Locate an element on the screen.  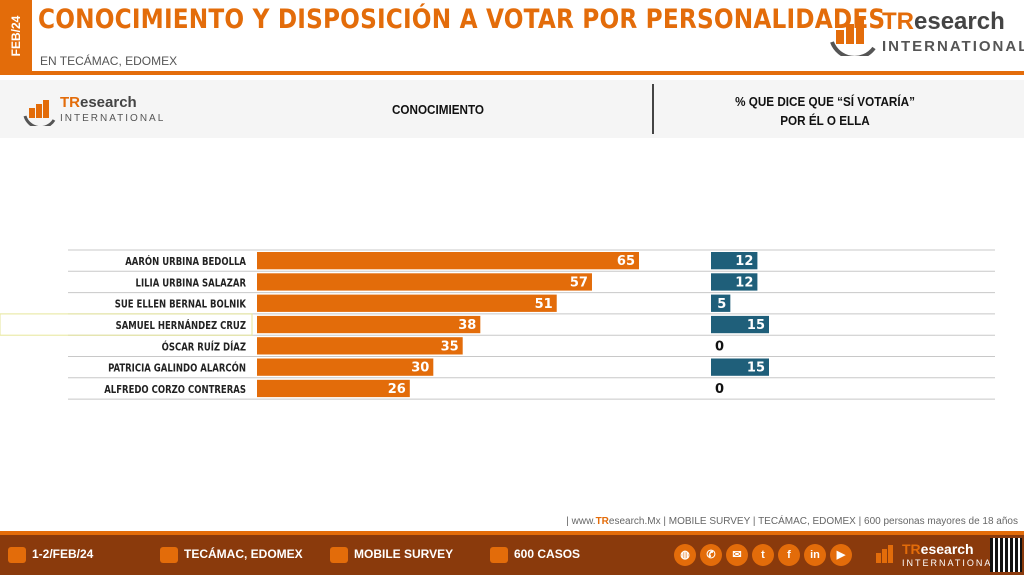
date-tab: FEB/24 is located at coordinates (16, 36).